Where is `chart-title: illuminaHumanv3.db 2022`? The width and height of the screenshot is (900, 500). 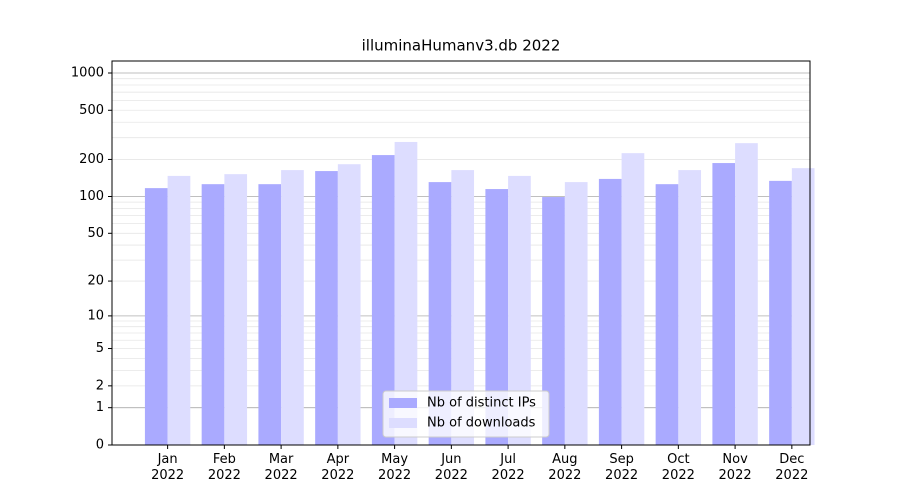 chart-title: illuminaHumanv3.db 2022 is located at coordinates (461, 46).